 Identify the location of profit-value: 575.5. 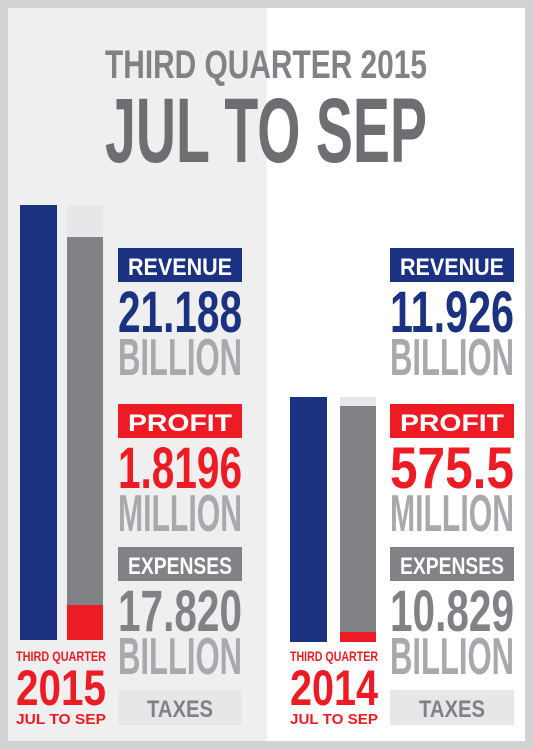
(452, 468).